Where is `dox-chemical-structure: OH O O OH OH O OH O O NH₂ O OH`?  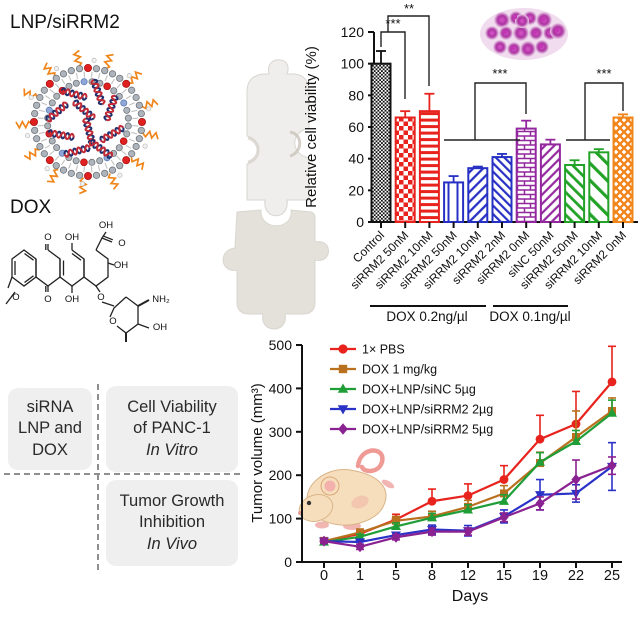 dox-chemical-structure: OH O O OH OH O OH O O NH₂ O OH is located at coordinates (87, 281).